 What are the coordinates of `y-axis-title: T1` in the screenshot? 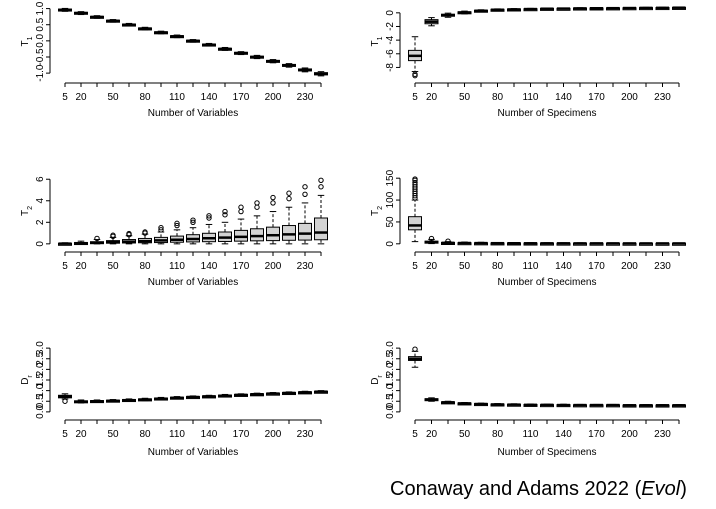 It's located at (27, 41).